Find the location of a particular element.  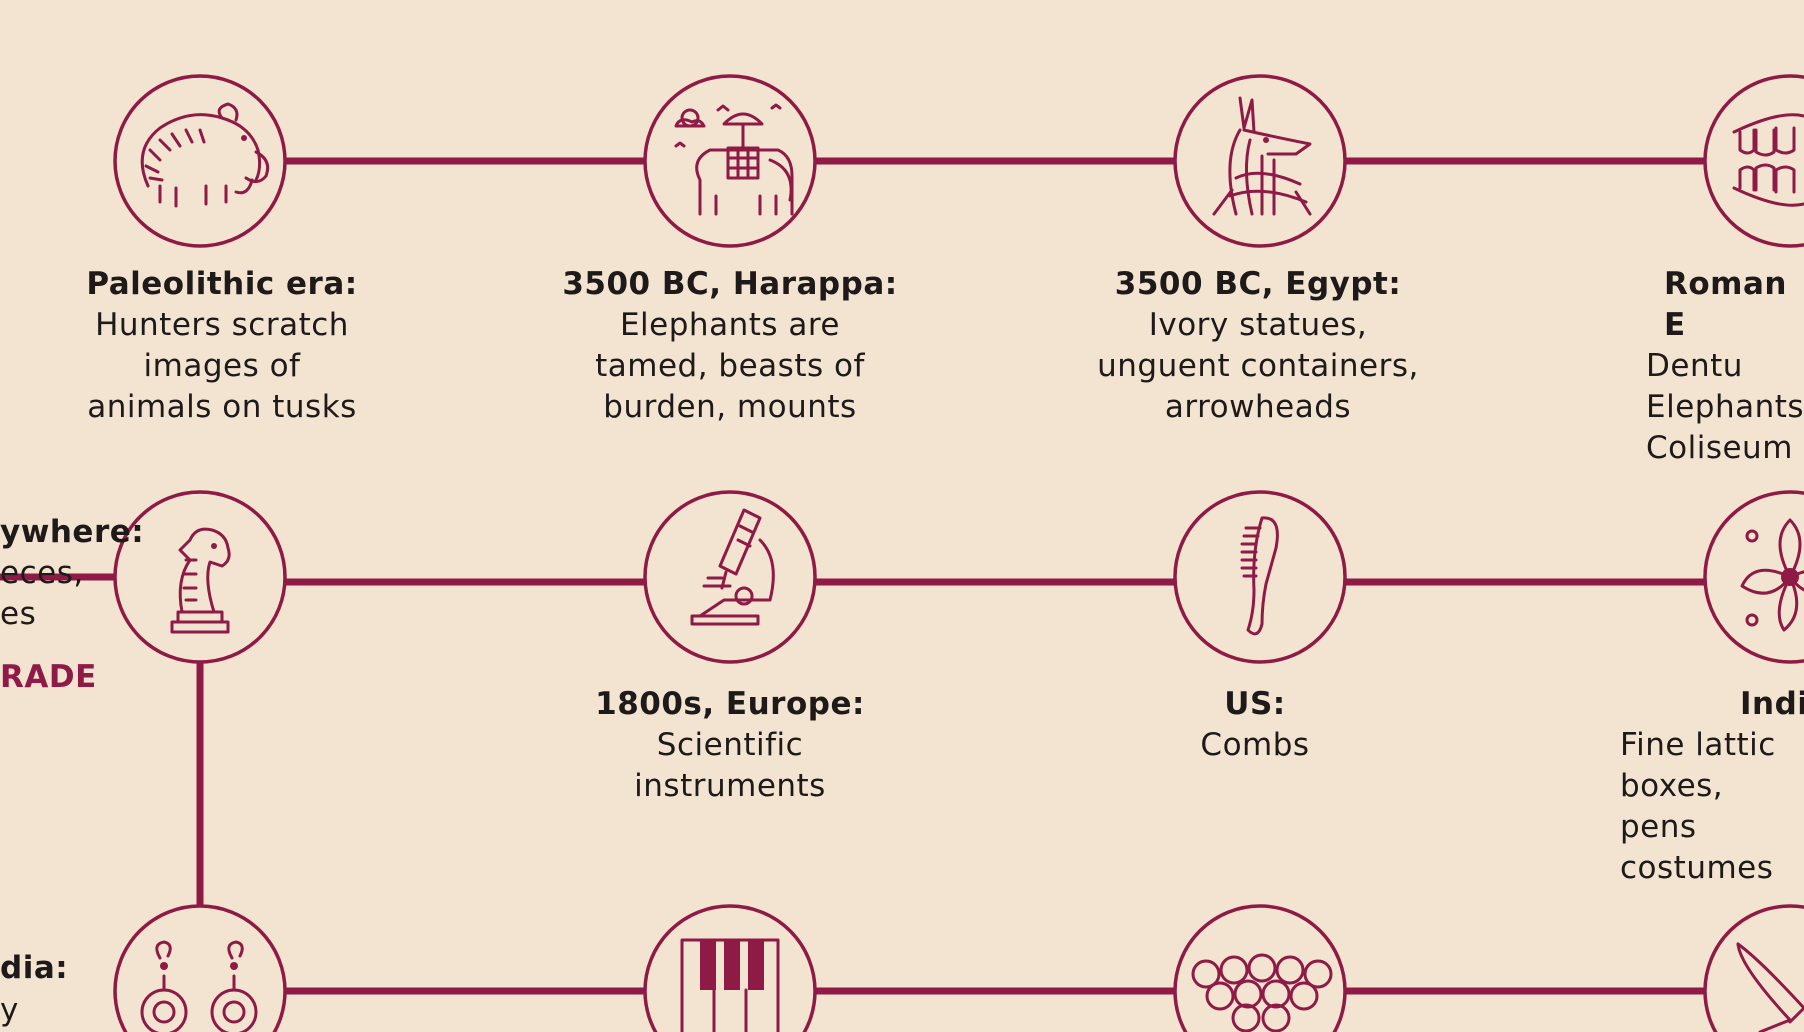

billiard-balls-icon is located at coordinates (1260, 968).